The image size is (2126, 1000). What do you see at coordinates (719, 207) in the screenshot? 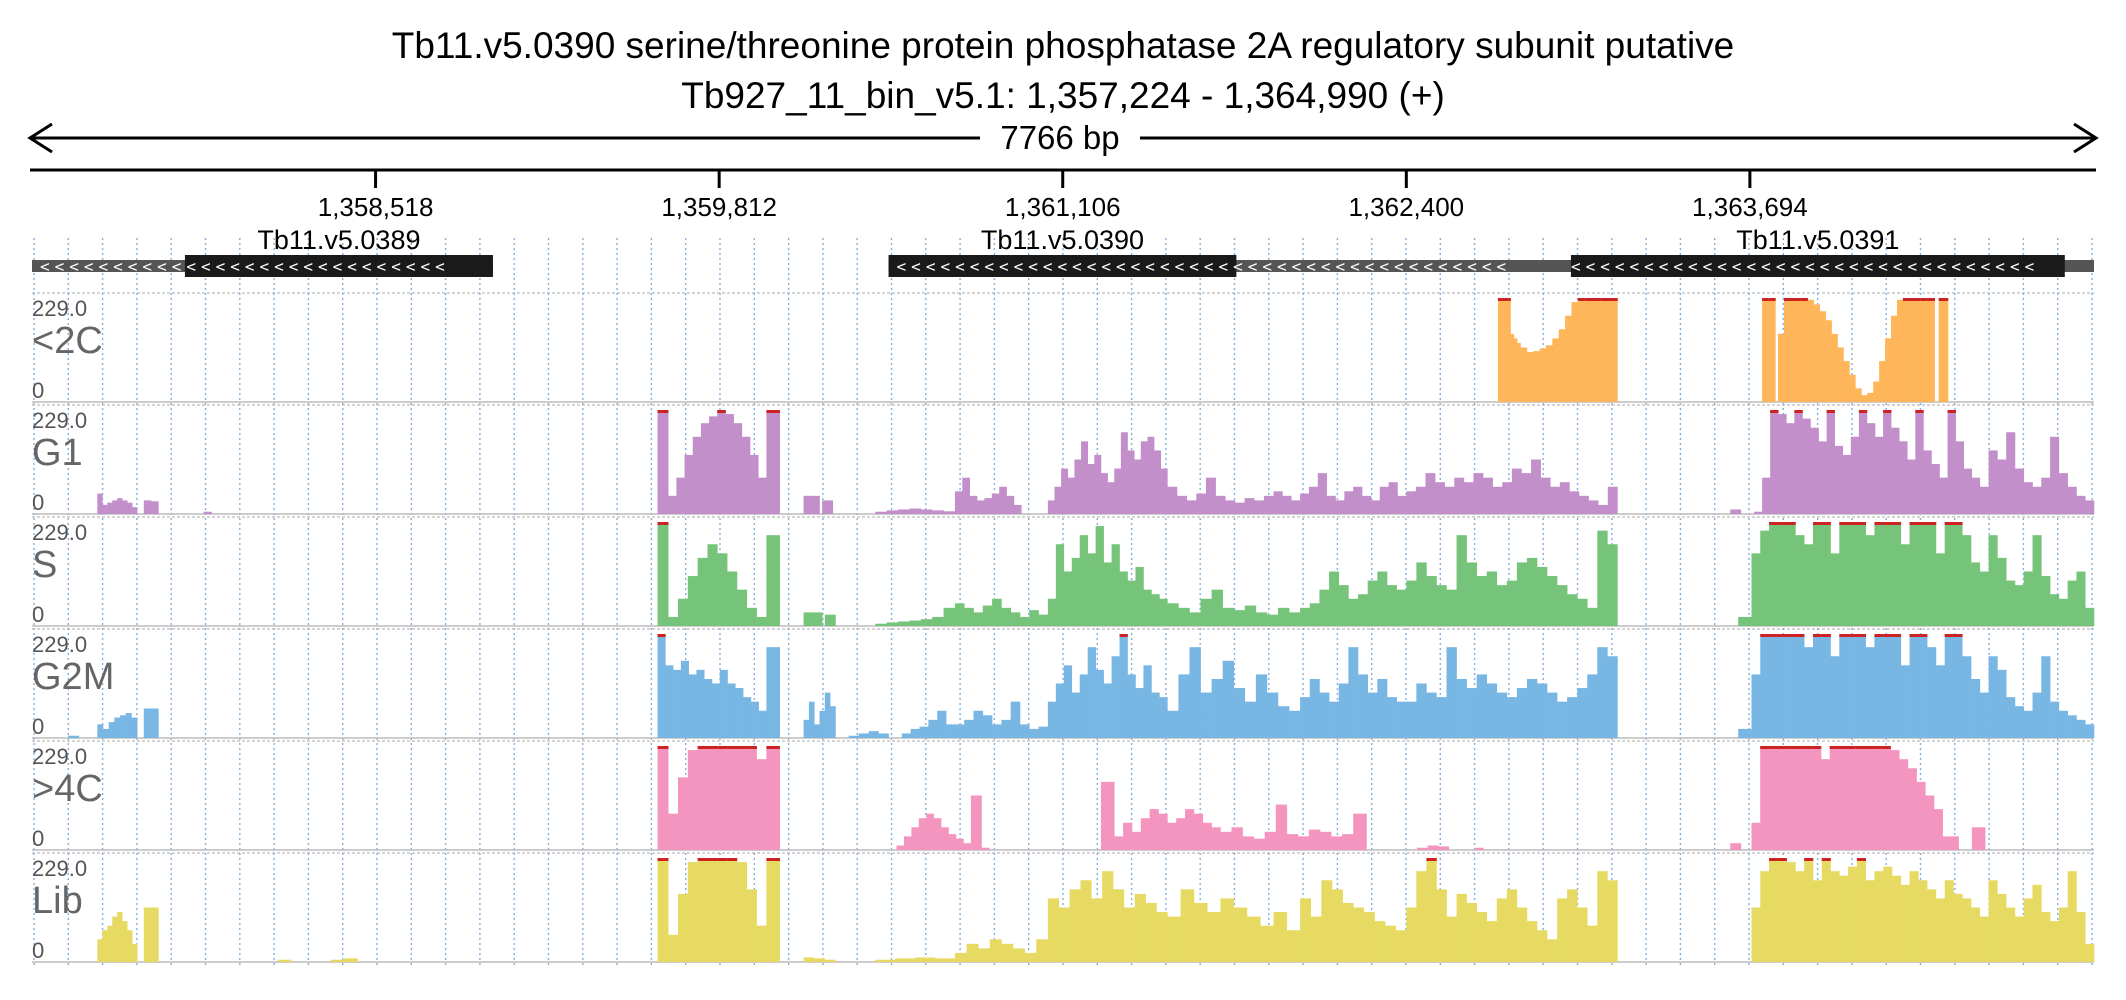
I see `x-tick-label: 1,359,812` at bounding box center [719, 207].